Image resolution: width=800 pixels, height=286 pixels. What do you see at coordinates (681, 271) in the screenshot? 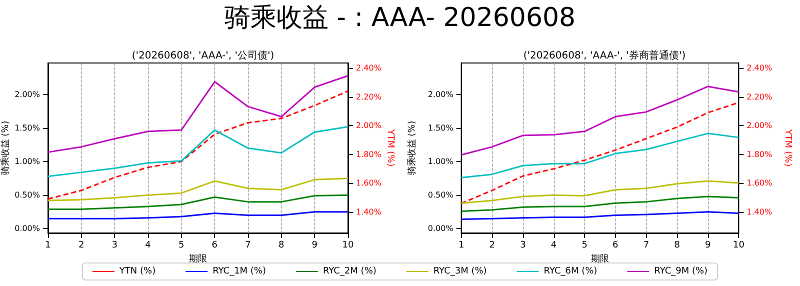
I see `legend-label: RYC_9M (%)` at bounding box center [681, 271].